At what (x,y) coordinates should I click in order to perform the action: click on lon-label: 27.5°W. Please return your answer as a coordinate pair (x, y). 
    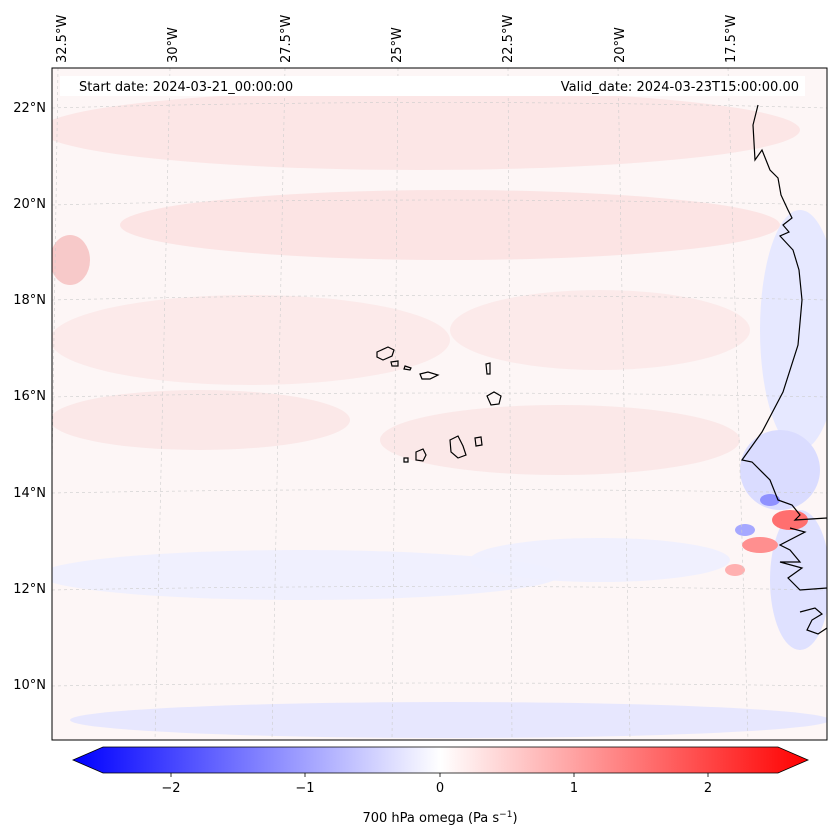
    Looking at the image, I should click on (286, 39).